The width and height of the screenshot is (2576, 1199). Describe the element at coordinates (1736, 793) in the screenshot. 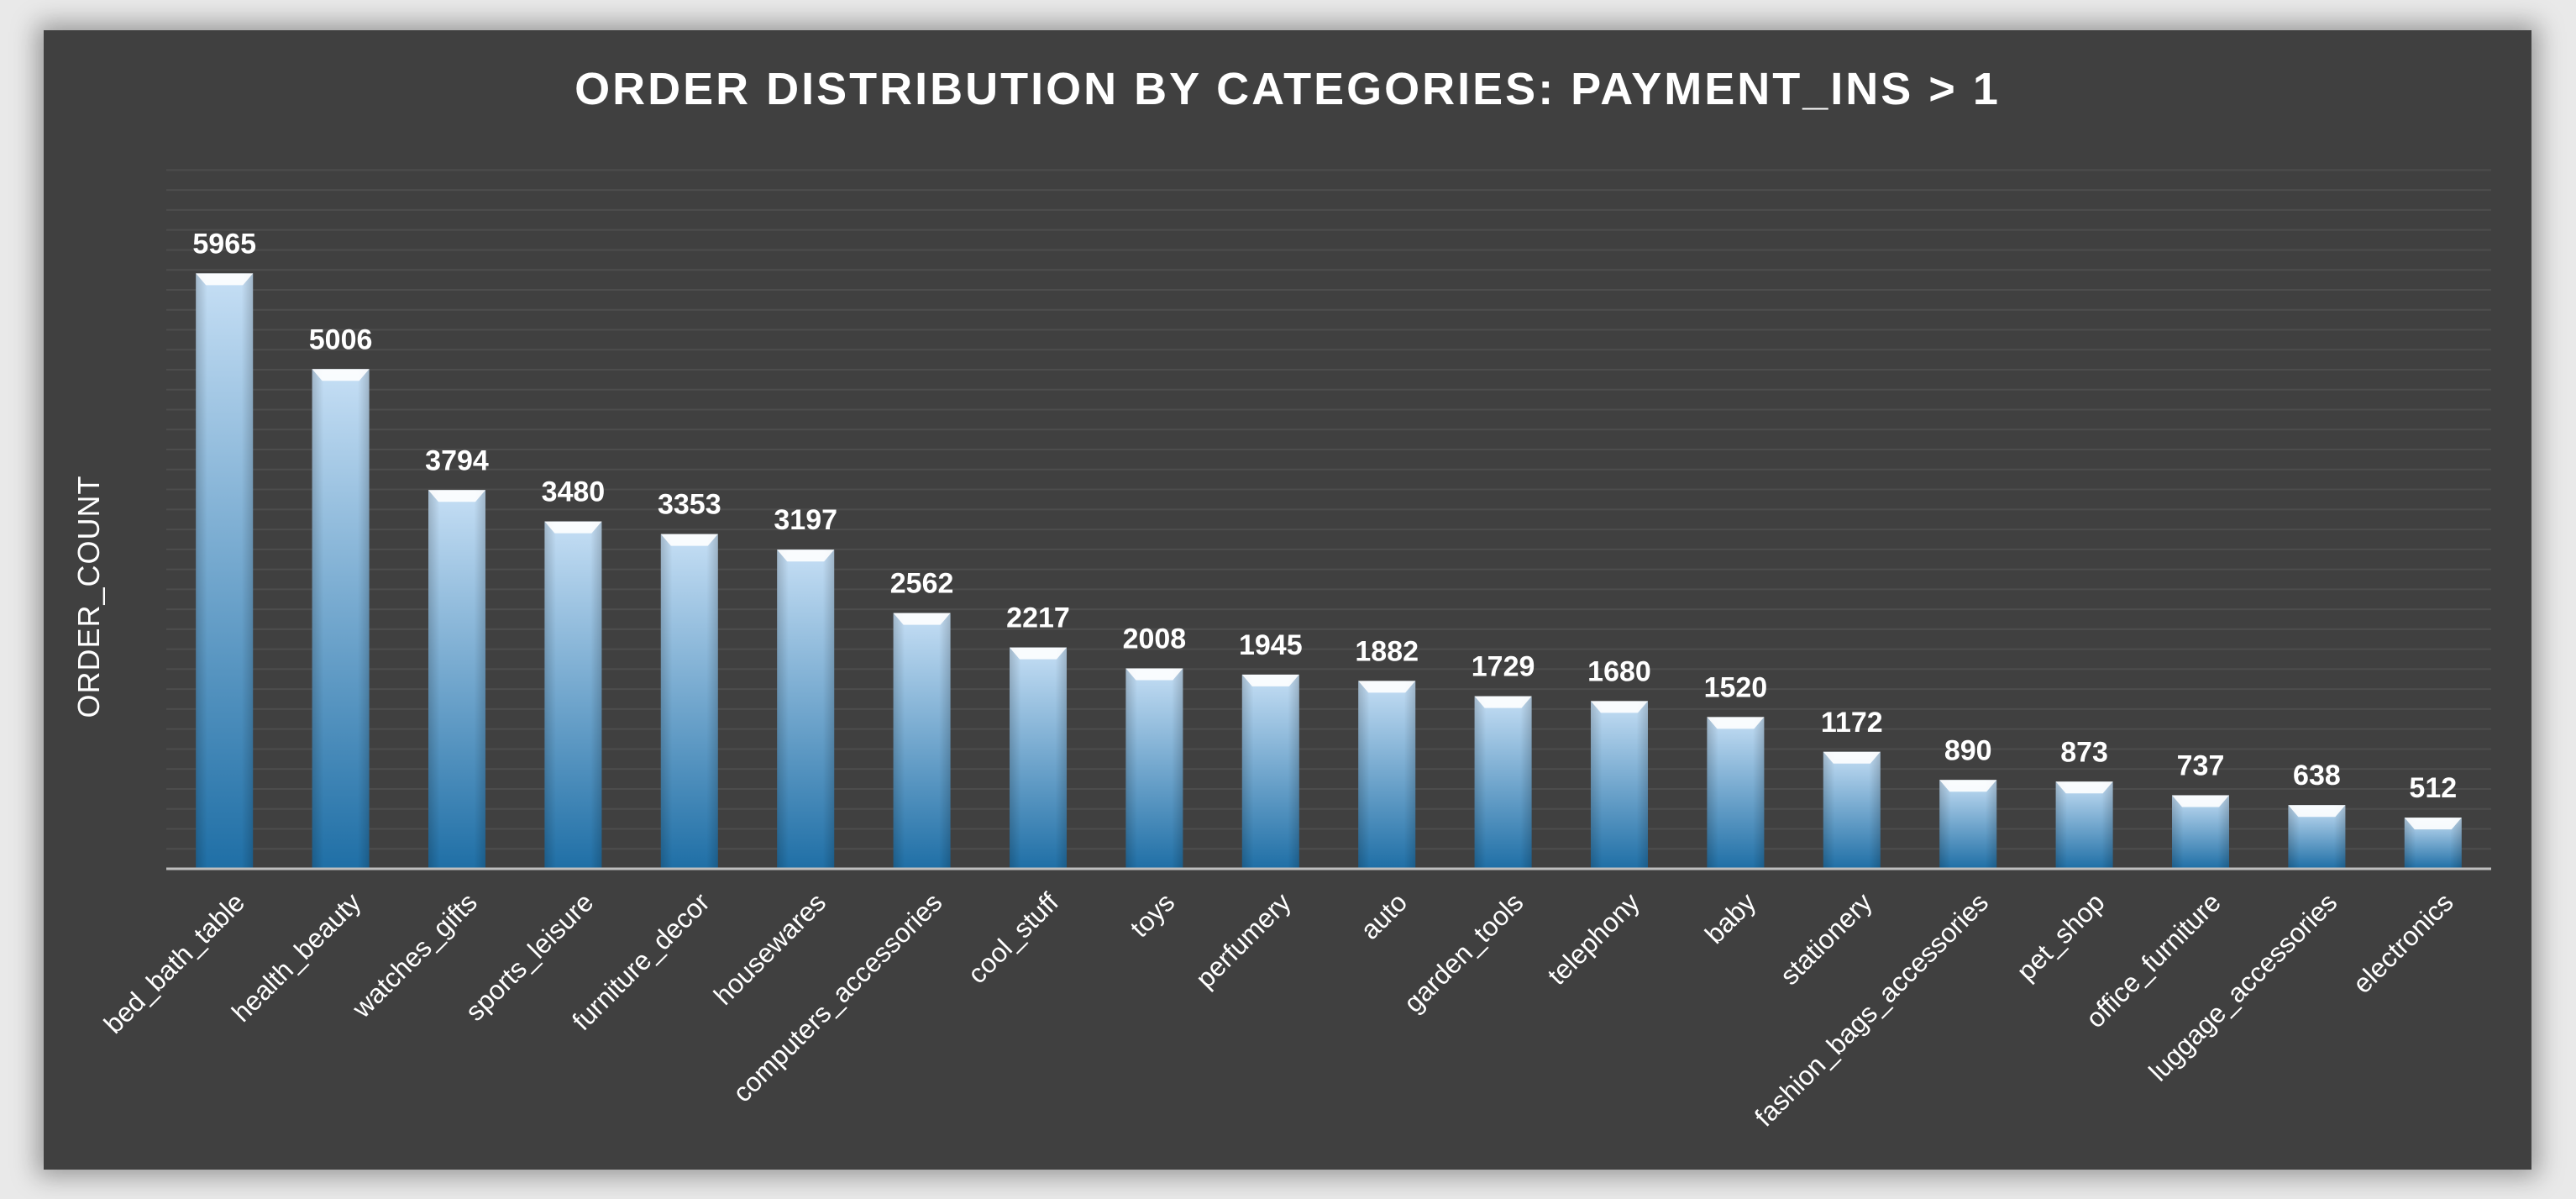

I see `bar-shade-baby` at that location.